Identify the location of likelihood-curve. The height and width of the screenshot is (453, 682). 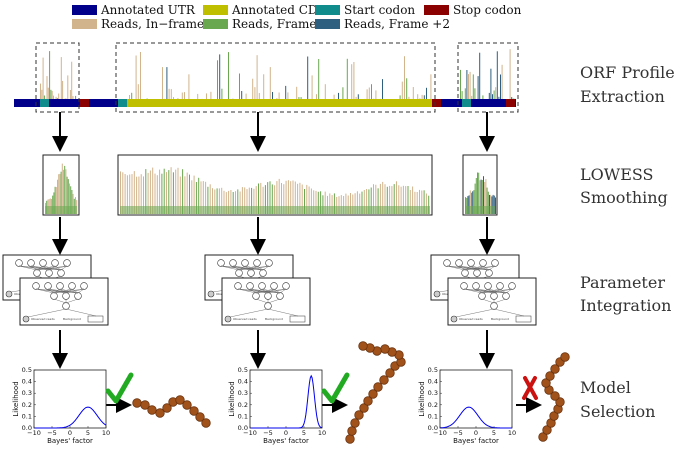
(475, 417).